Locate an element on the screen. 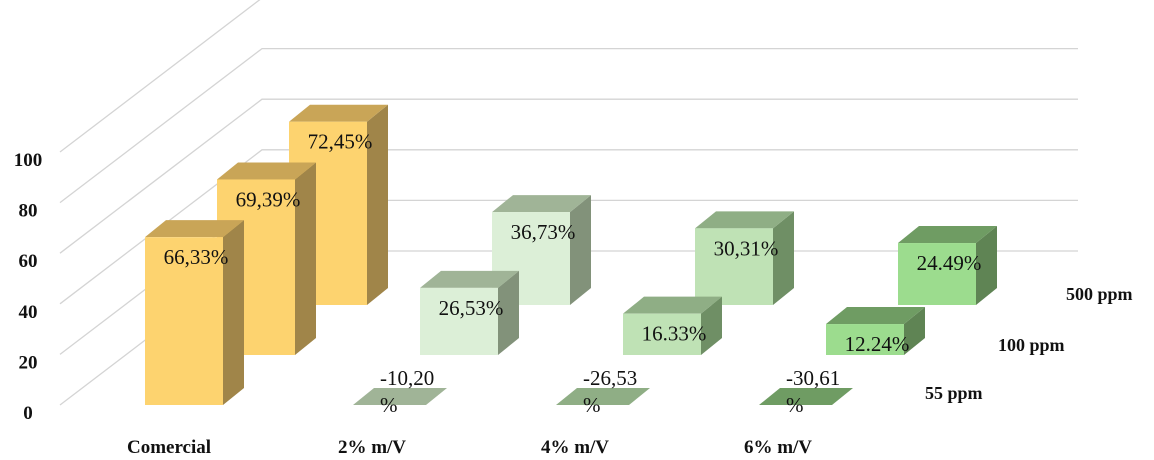 This screenshot has height=460, width=1154. bar: -30,61% is located at coordinates (806, 391).